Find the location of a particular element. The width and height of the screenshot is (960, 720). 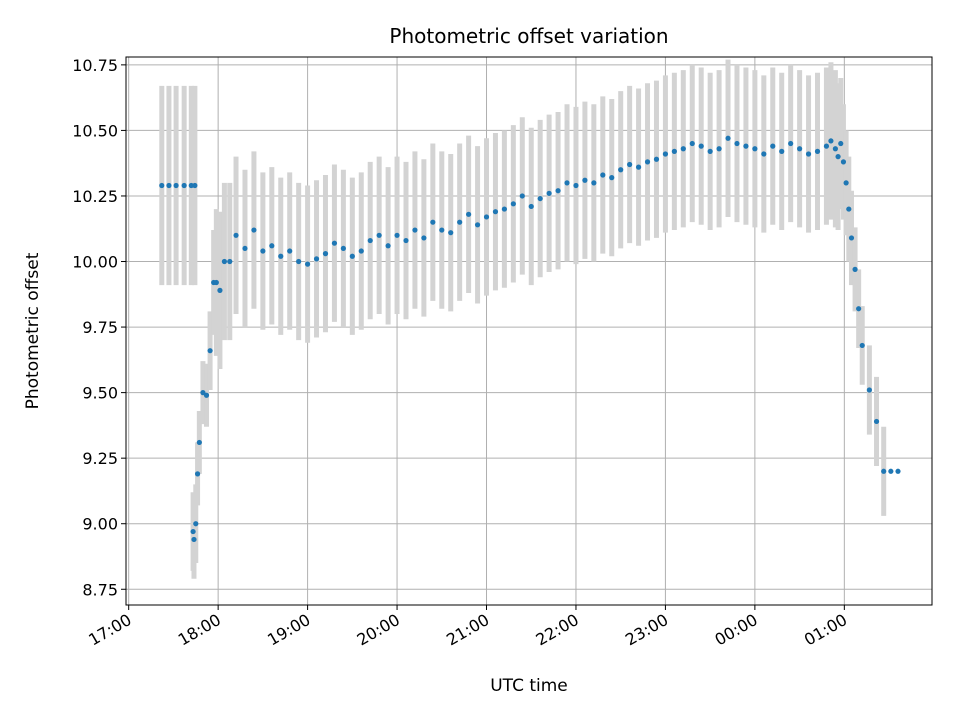

y-tick-label: 9.50 is located at coordinates (100, 393).